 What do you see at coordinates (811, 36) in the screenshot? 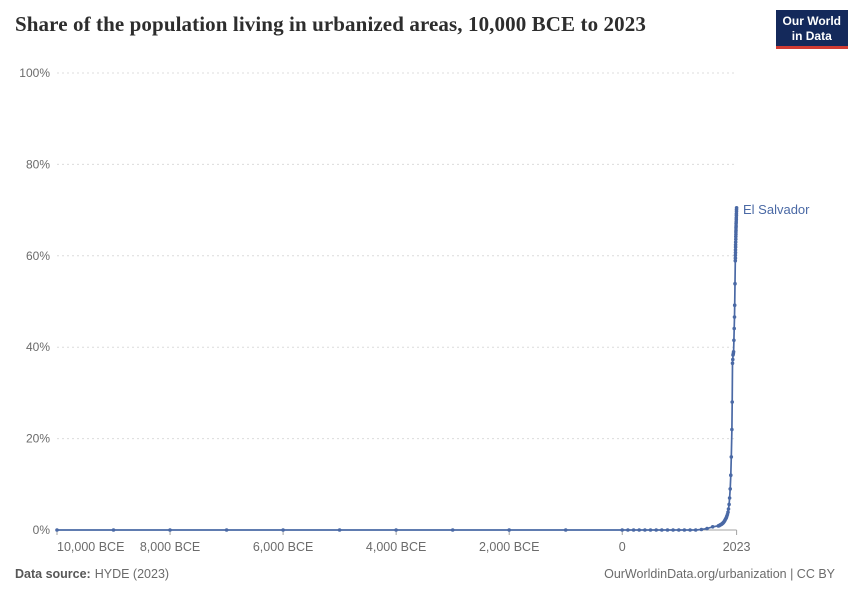
I see `owid-logo-line2: in Data` at bounding box center [811, 36].